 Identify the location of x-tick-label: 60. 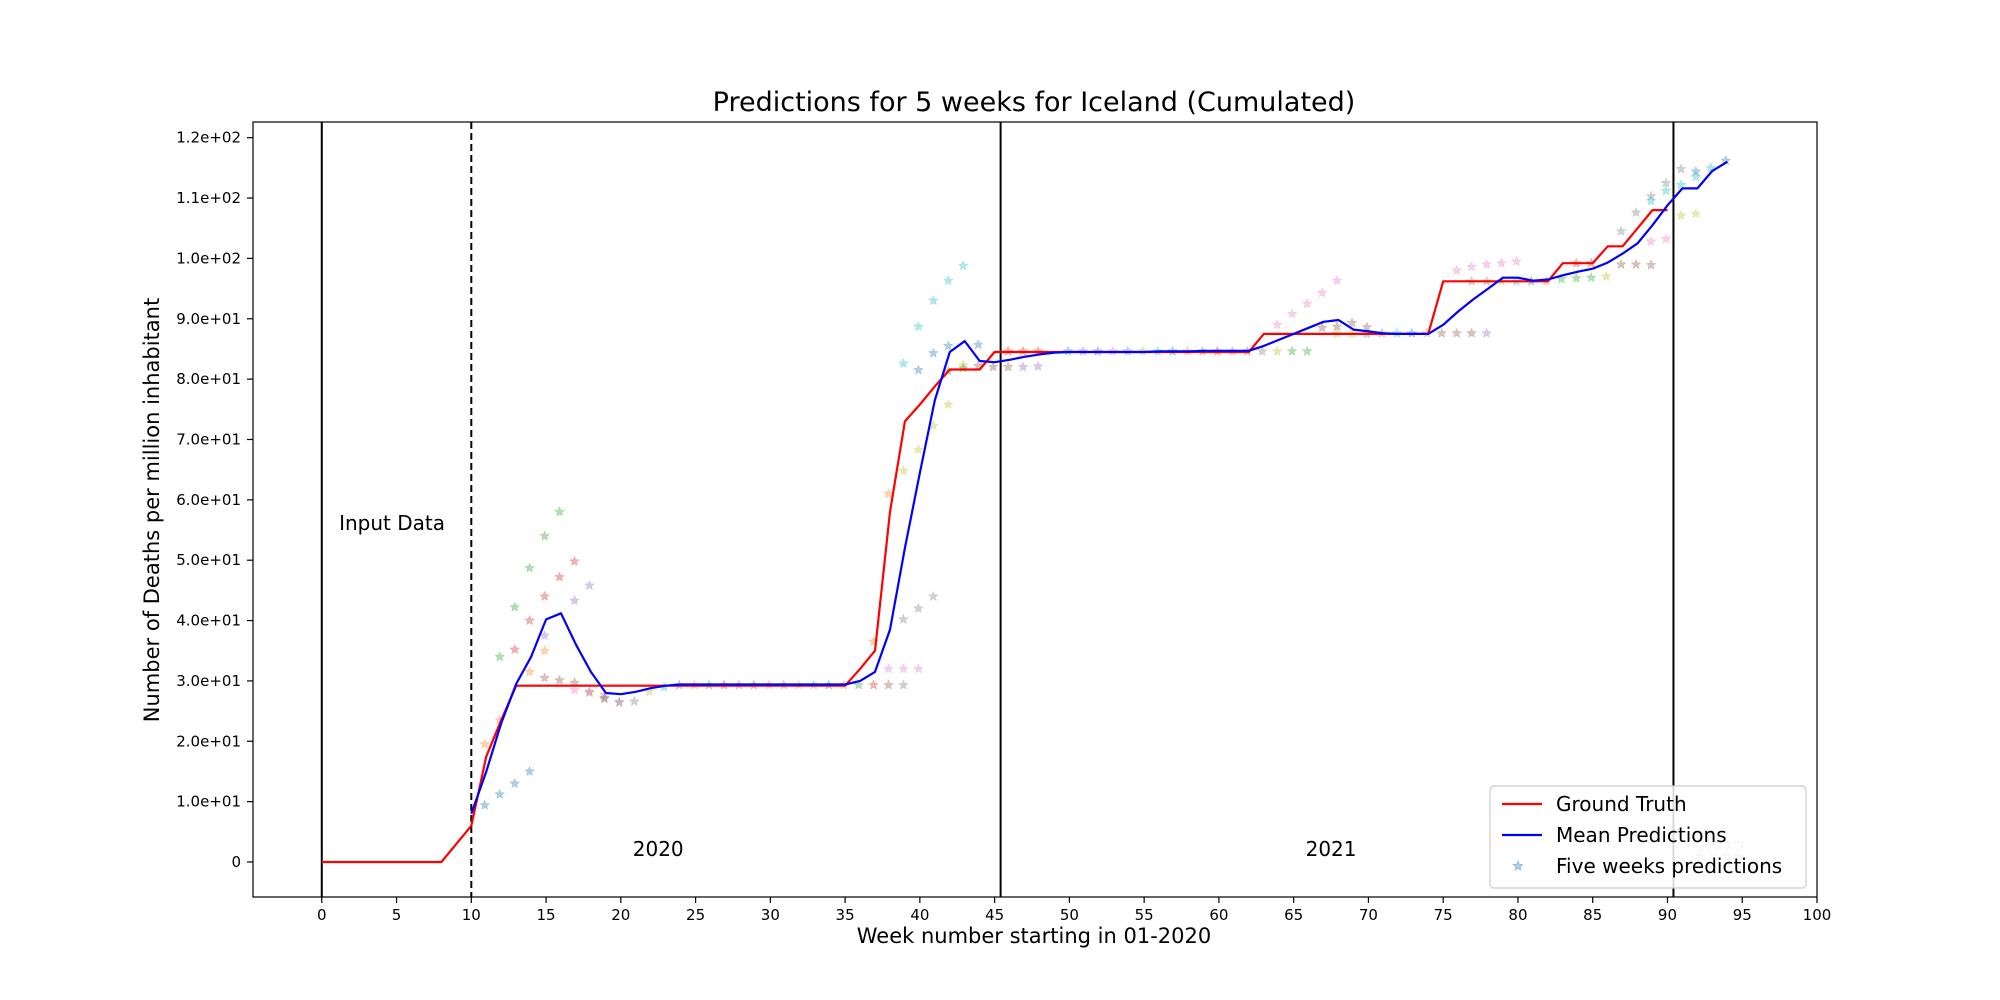
(1218, 915).